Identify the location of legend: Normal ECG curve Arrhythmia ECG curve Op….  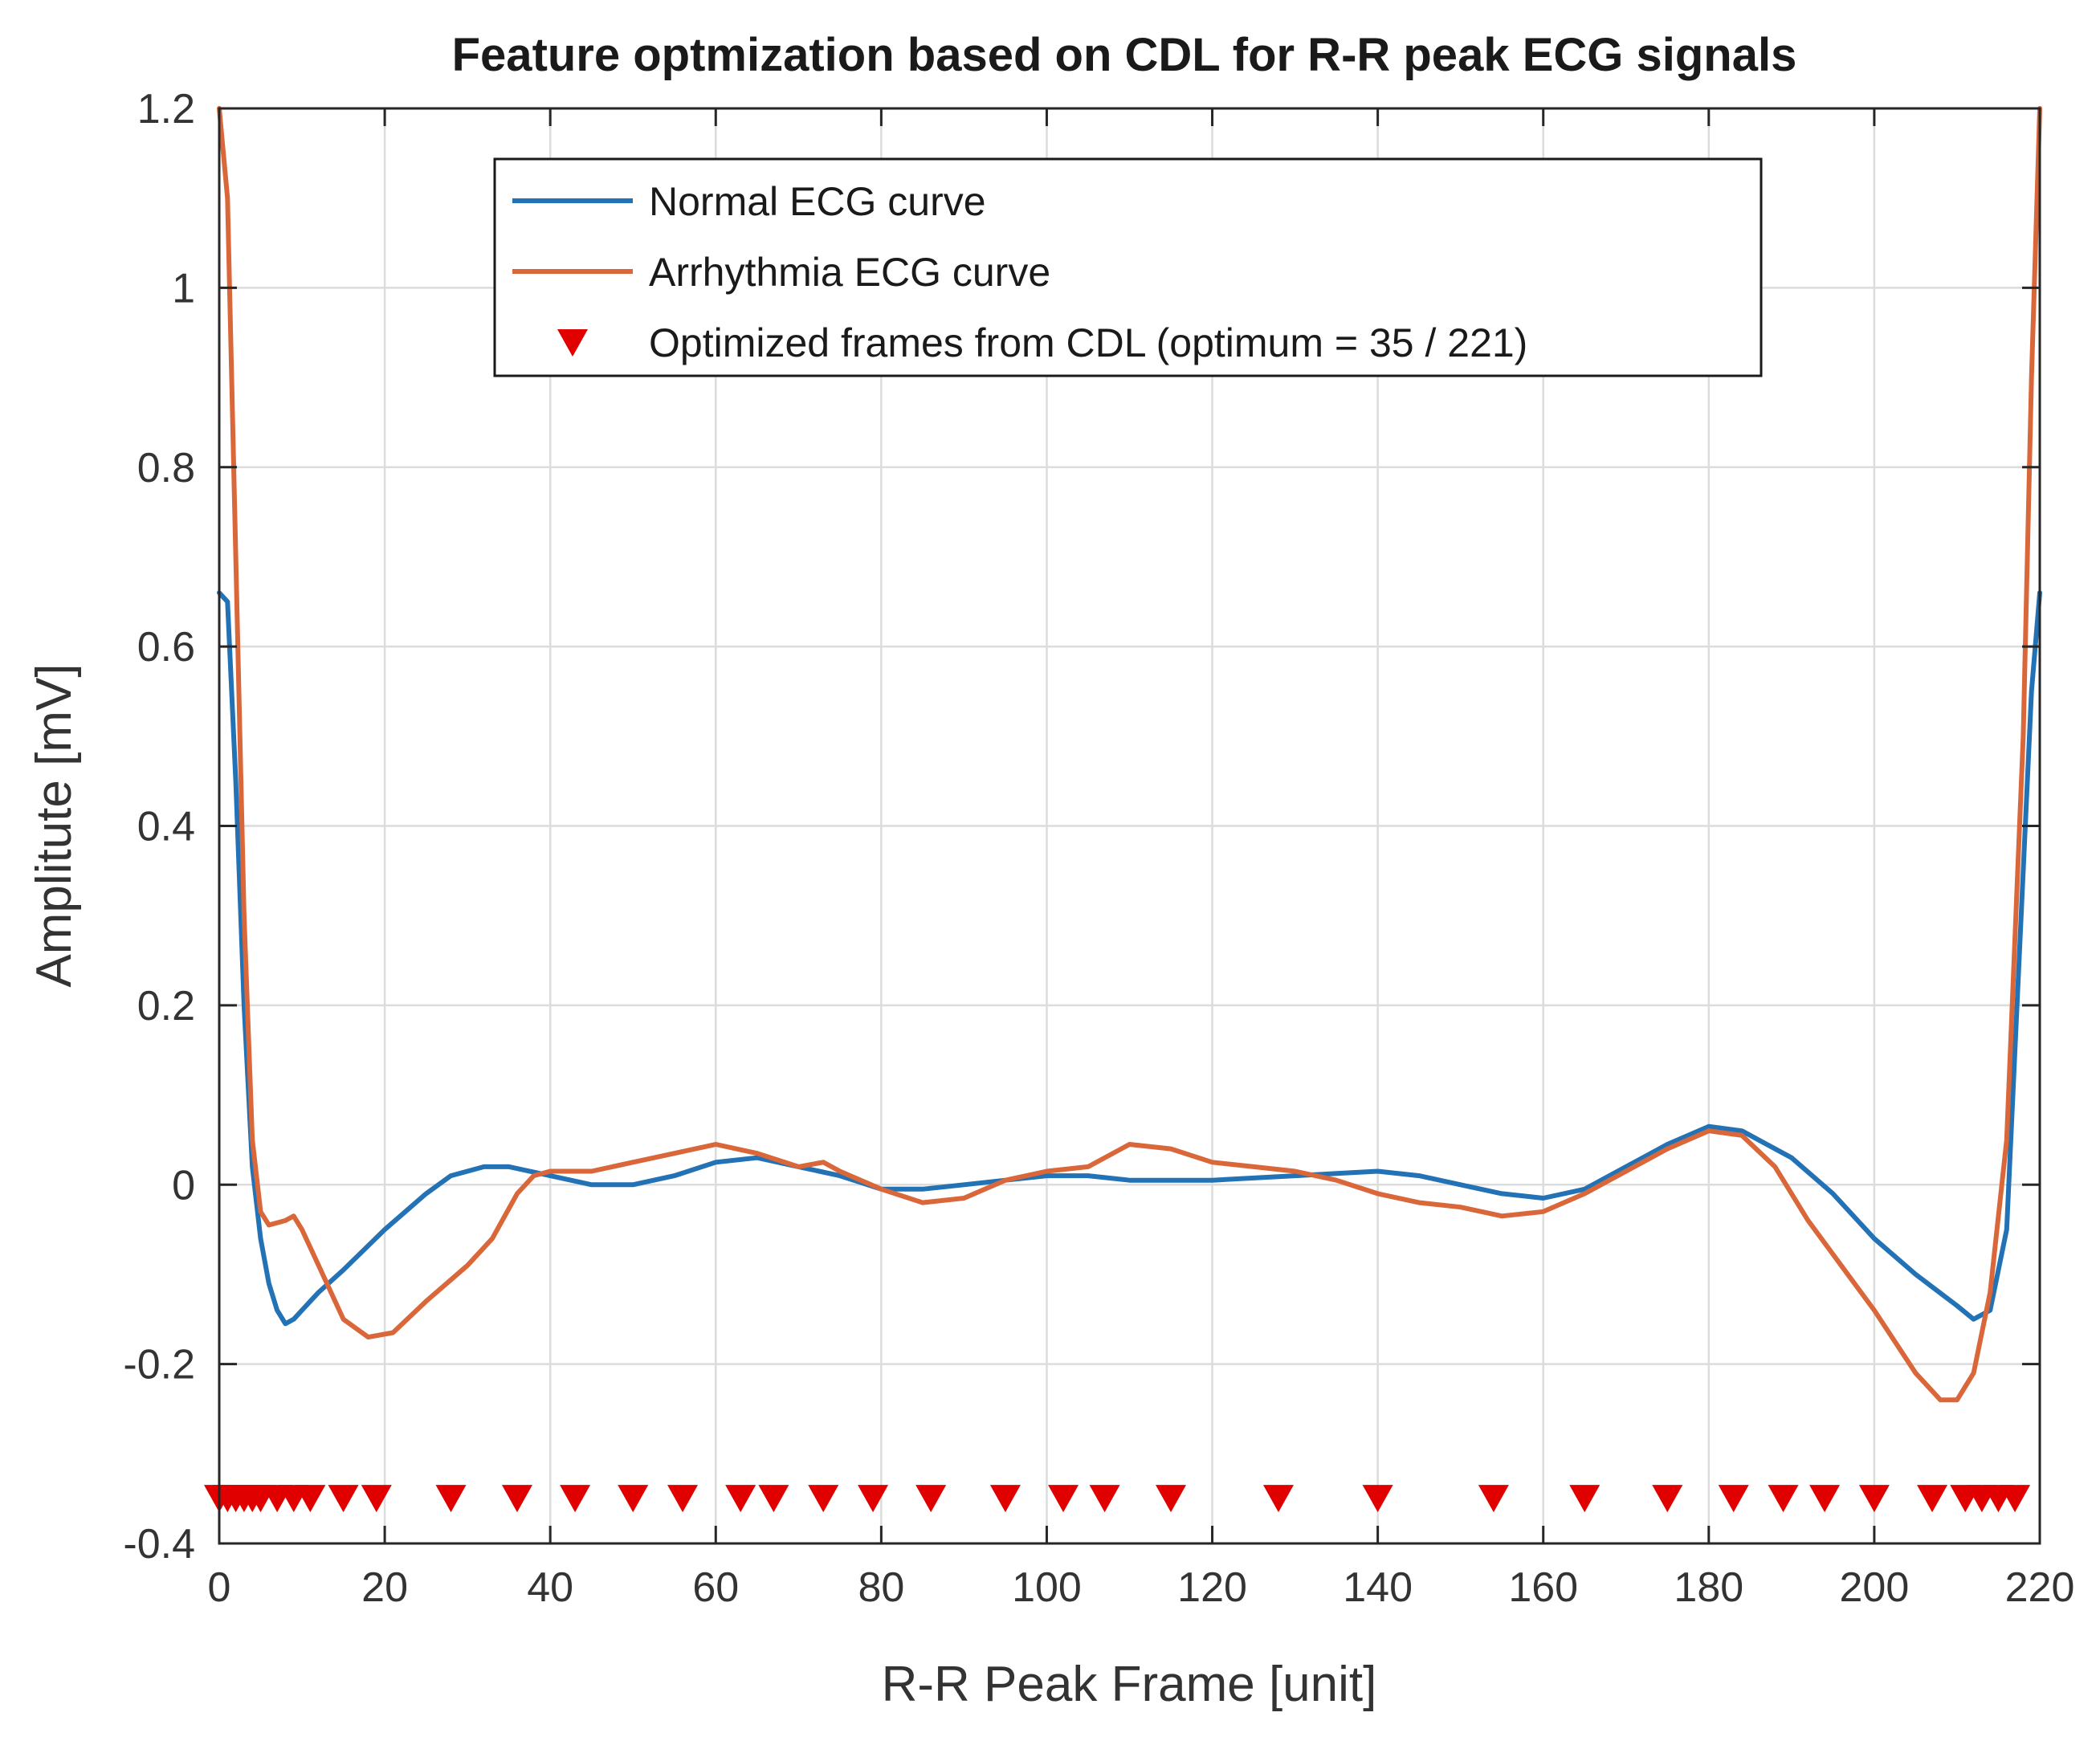
(1128, 267).